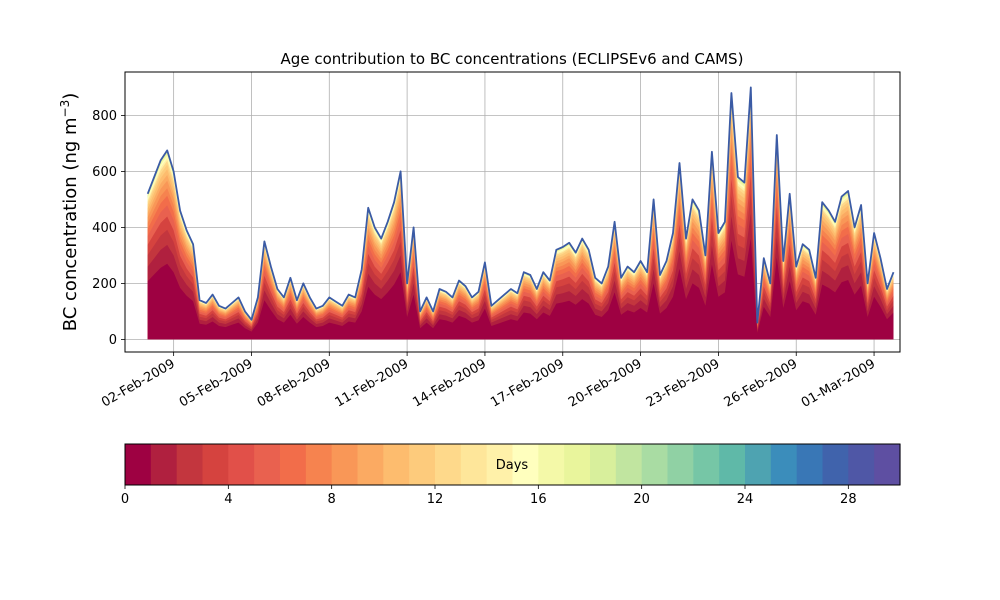 Image resolution: width=1000 pixels, height=600 pixels. What do you see at coordinates (113, 340) in the screenshot?
I see `y-tick-label: 0` at bounding box center [113, 340].